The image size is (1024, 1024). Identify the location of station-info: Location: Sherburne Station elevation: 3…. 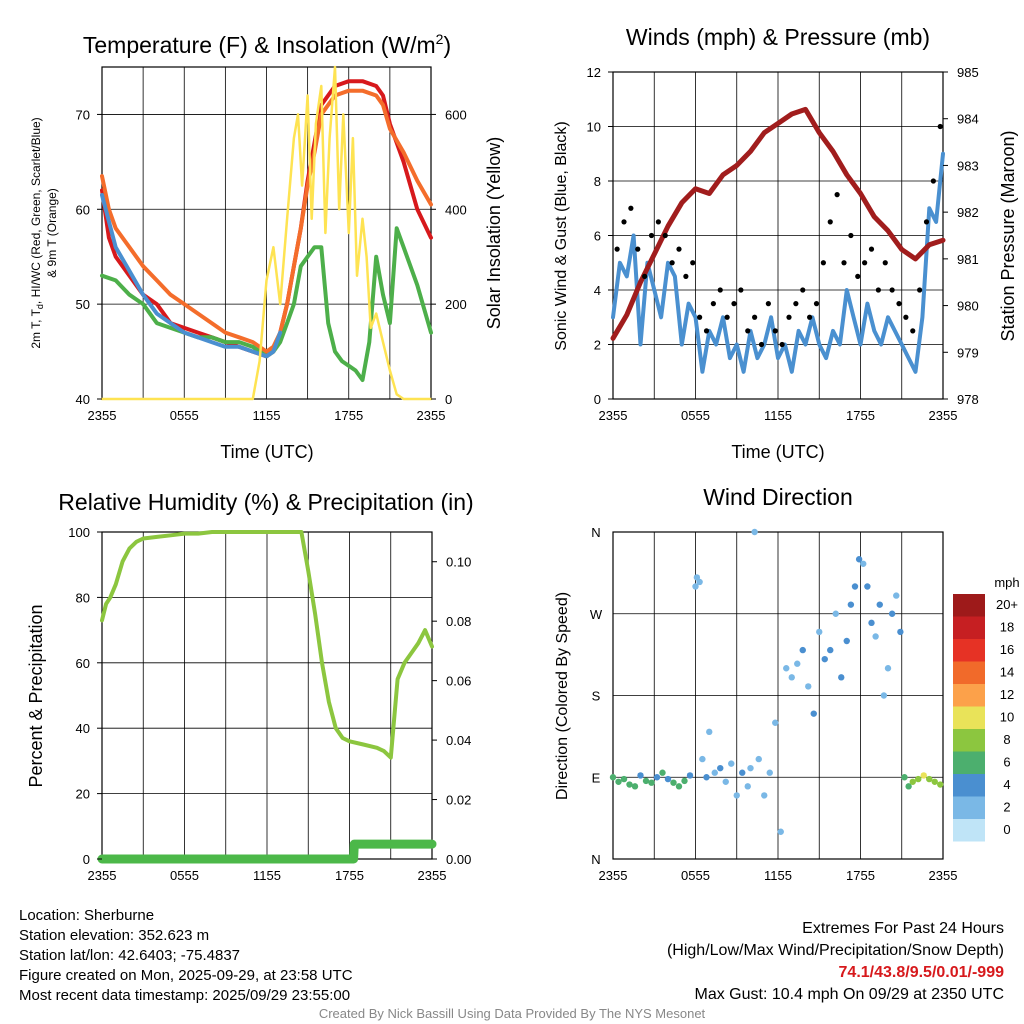
(186, 956).